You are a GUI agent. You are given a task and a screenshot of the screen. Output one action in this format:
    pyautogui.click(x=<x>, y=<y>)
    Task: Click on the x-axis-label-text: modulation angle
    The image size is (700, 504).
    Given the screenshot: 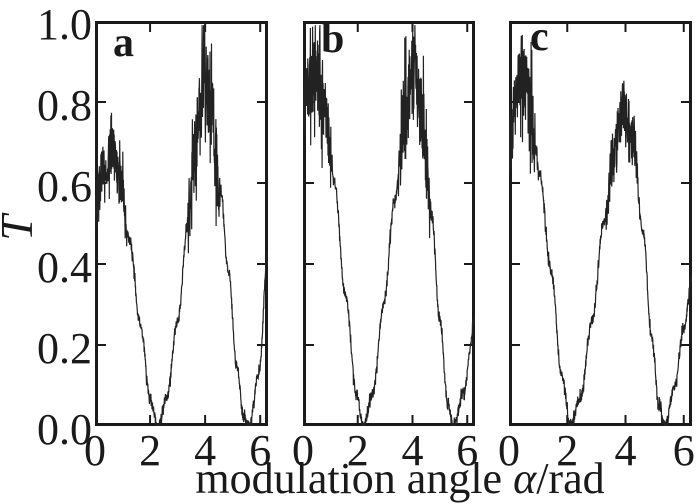 What is the action you would take?
    pyautogui.click(x=354, y=478)
    